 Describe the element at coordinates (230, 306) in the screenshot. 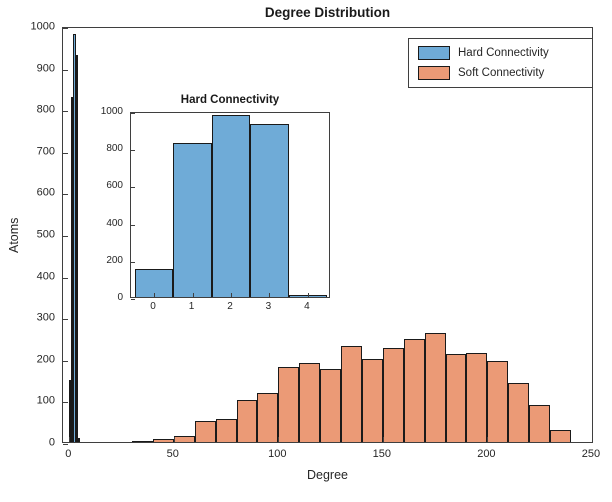

I see `x-tick-label: 2` at that location.